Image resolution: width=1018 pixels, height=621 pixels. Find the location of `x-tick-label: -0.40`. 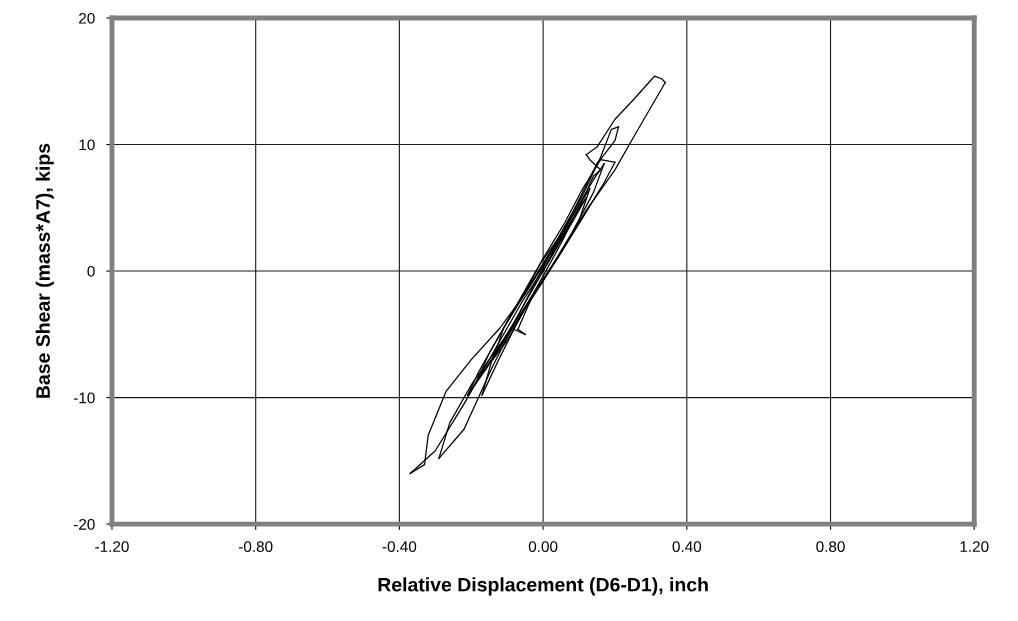

x-tick-label: -0.40 is located at coordinates (399, 547).